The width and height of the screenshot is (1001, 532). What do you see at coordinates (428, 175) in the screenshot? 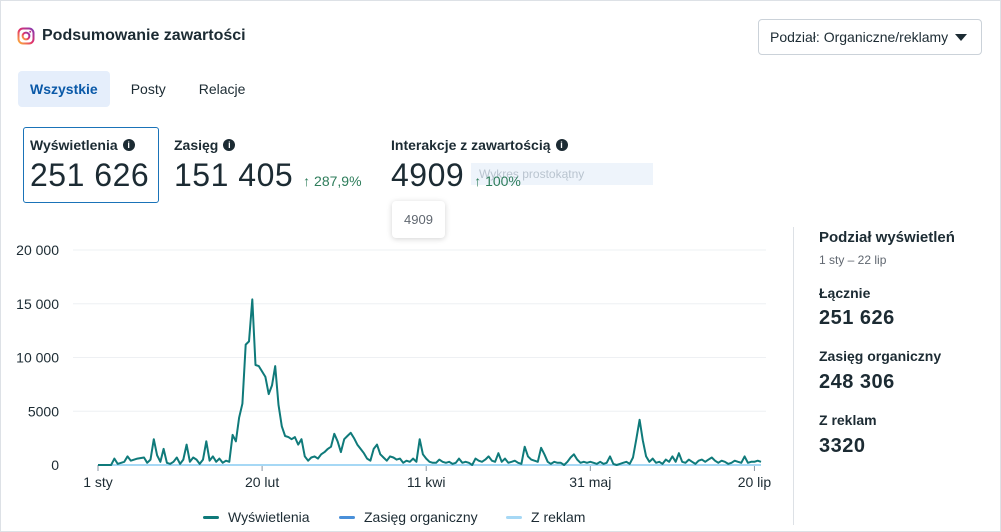
I see `interactions-value: 4909` at bounding box center [428, 175].